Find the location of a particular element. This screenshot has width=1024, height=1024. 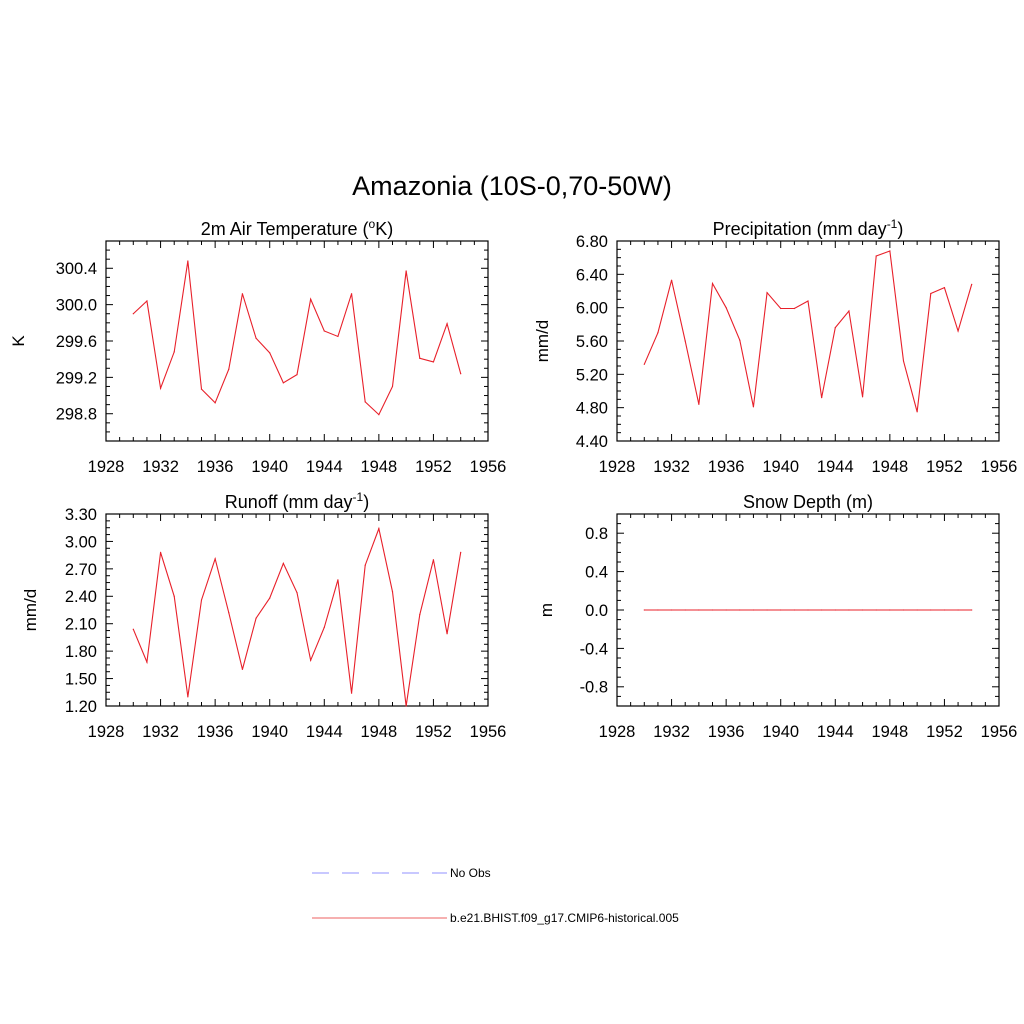

y-tick-label: 3.30 is located at coordinates (81, 515).